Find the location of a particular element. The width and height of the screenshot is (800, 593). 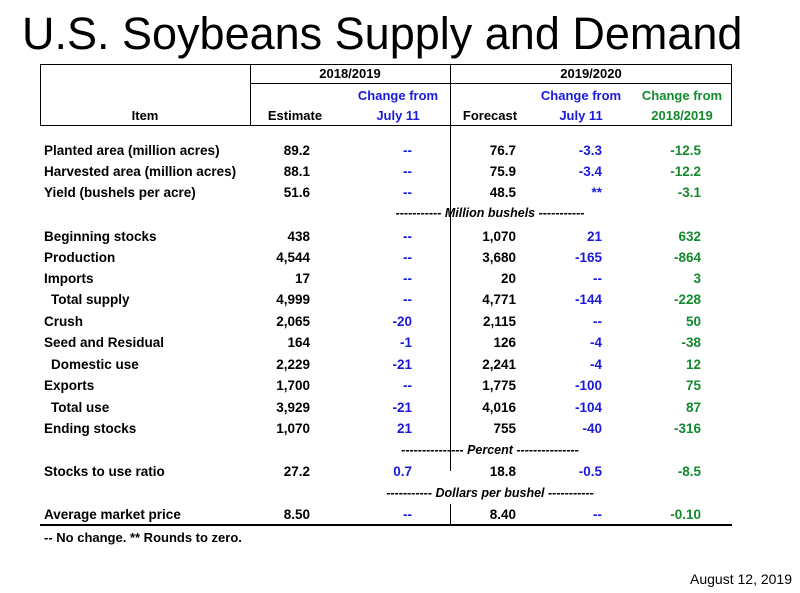

col-header-item: Item is located at coordinates (145, 115).